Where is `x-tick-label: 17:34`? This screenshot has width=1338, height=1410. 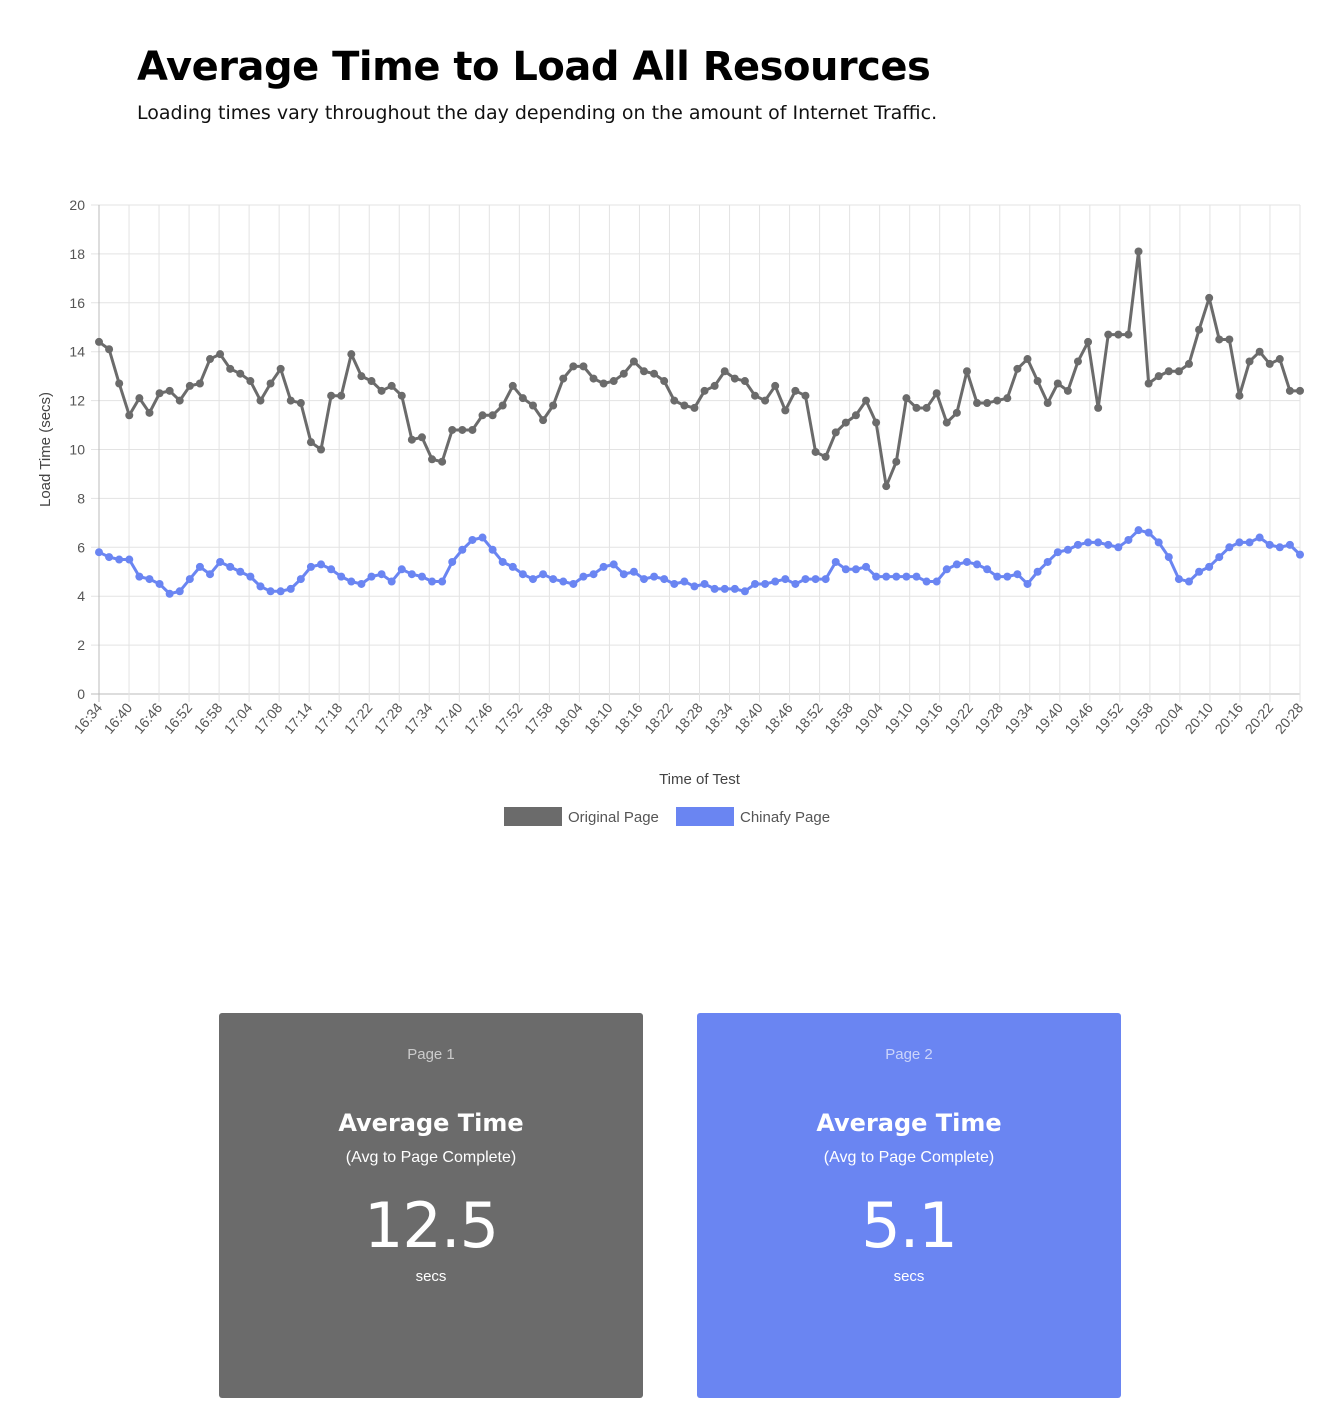
x-tick-label: 17:34 is located at coordinates (418, 717).